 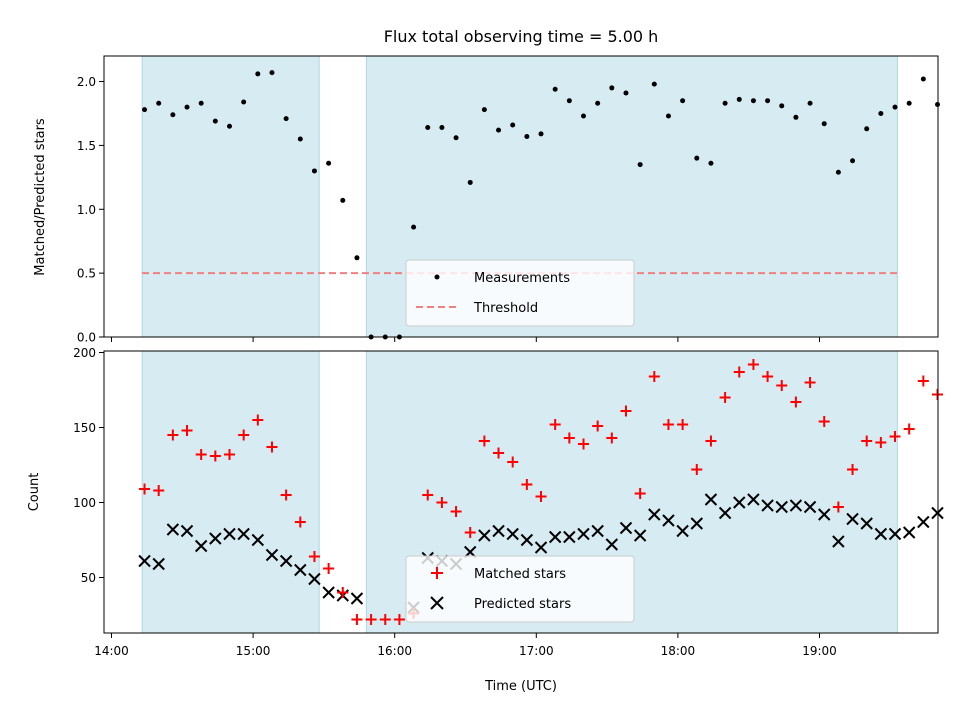 What do you see at coordinates (520, 574) in the screenshot?
I see `legend-matched-label: Matched stars` at bounding box center [520, 574].